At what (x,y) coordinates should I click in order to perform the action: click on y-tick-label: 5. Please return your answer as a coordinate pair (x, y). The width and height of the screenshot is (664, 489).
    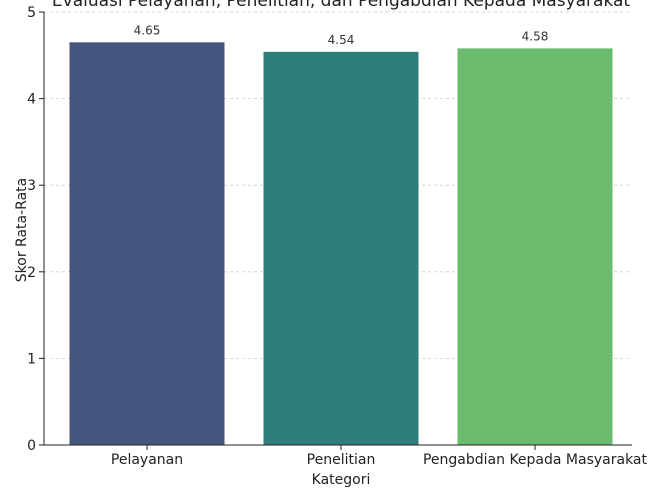
    Looking at the image, I should click on (31, 13).